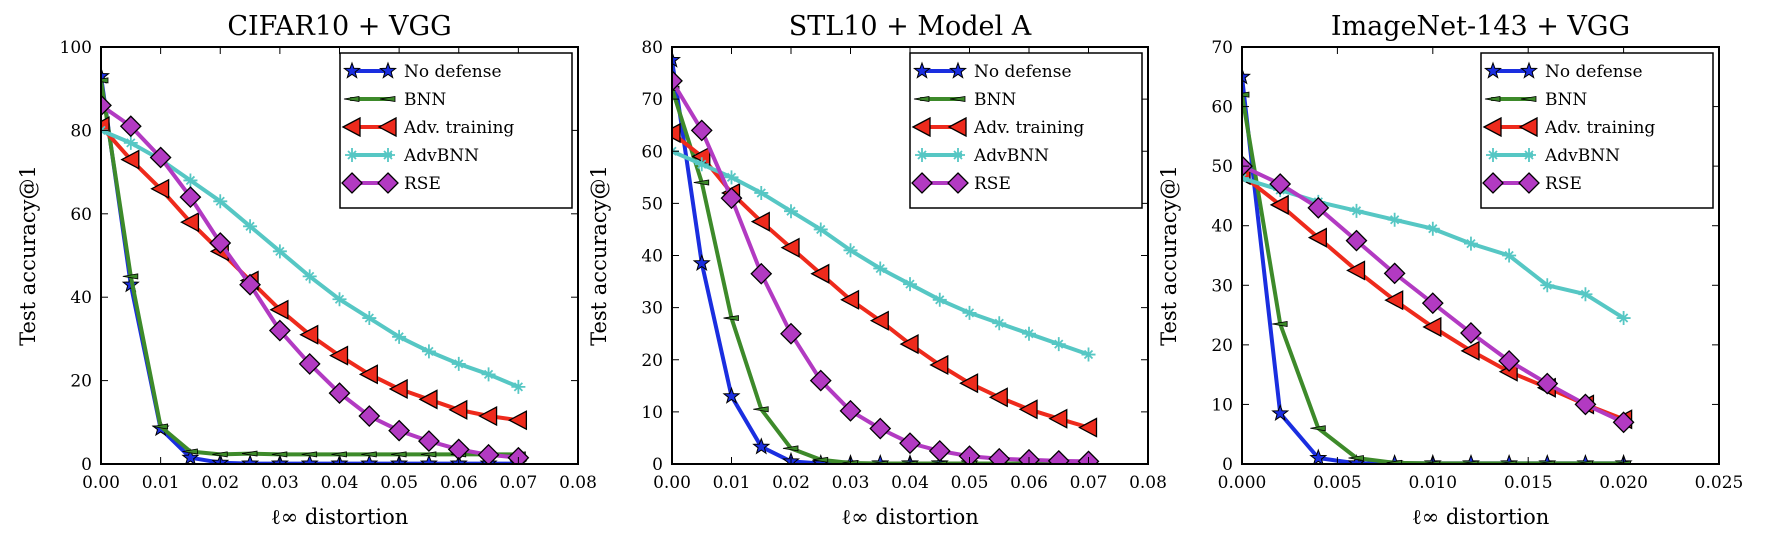 This screenshot has width=1766, height=549. Describe the element at coordinates (910, 26) in the screenshot. I see `chart-title: STL10 + Model A` at that location.